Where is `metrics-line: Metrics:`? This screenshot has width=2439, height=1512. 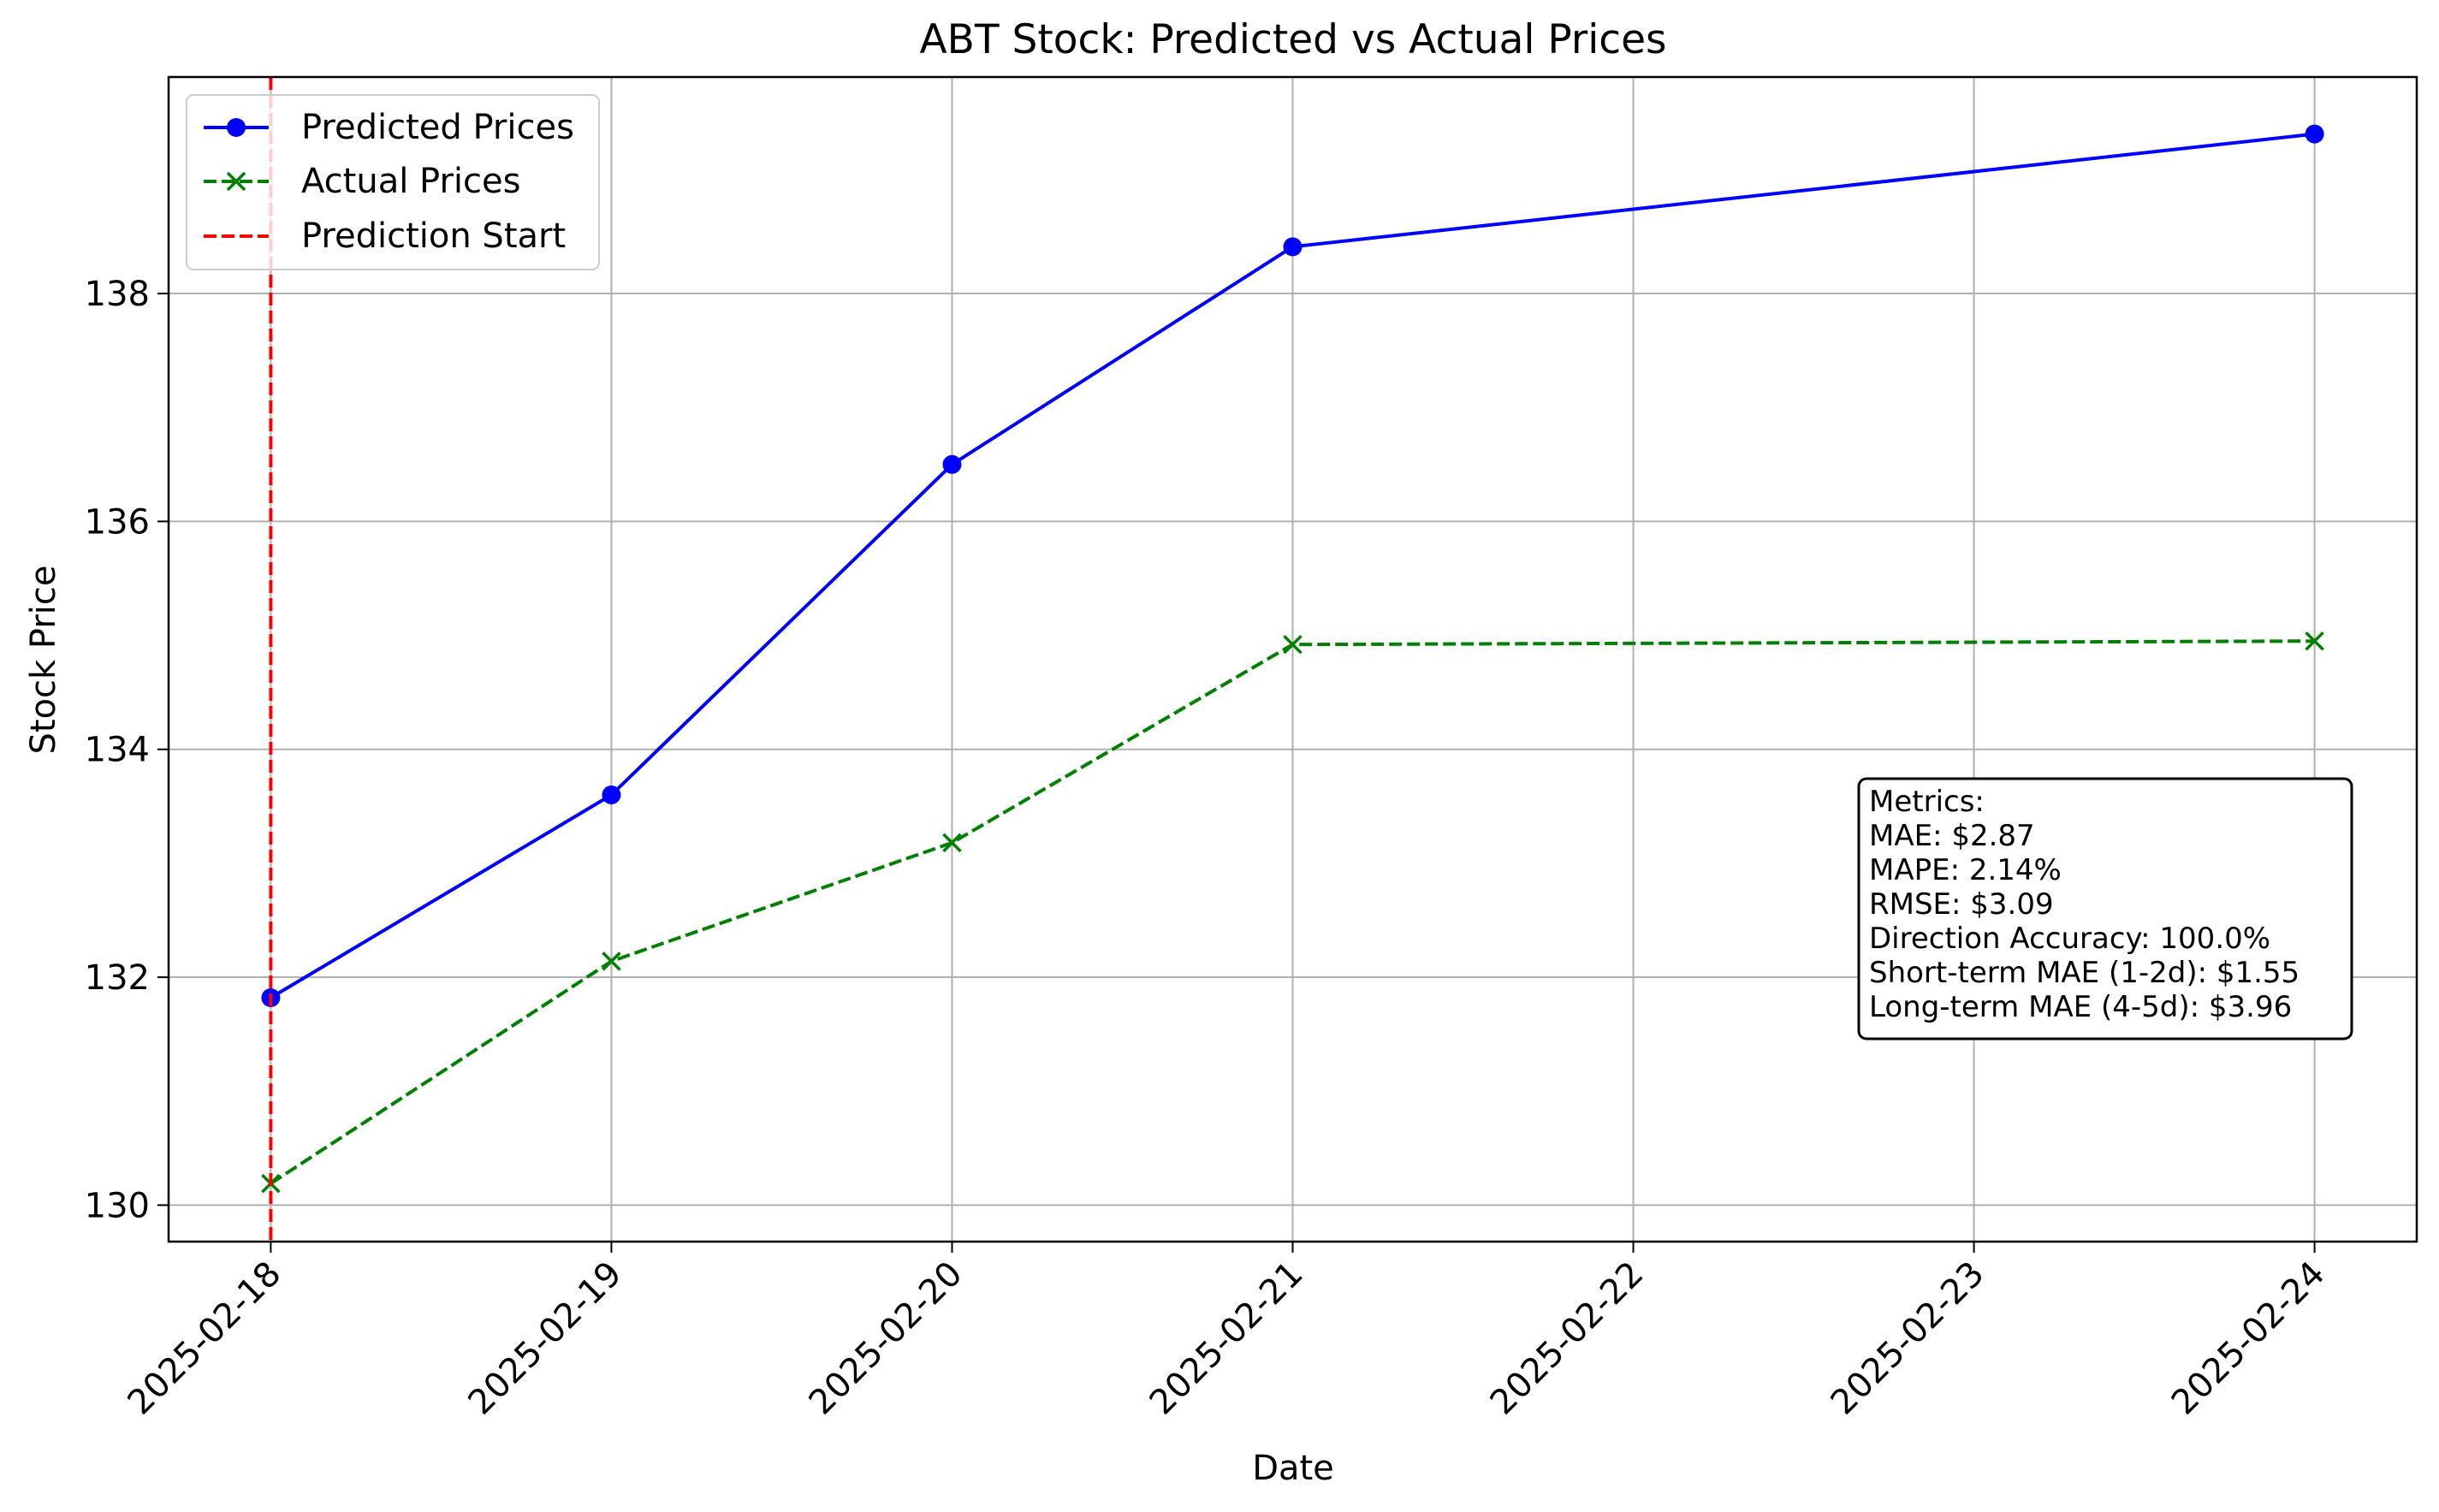
metrics-line: Metrics: is located at coordinates (1927, 802).